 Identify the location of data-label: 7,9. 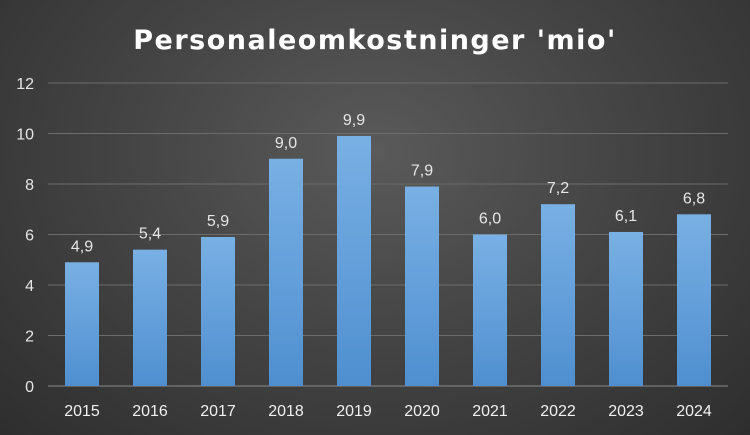
(422, 171).